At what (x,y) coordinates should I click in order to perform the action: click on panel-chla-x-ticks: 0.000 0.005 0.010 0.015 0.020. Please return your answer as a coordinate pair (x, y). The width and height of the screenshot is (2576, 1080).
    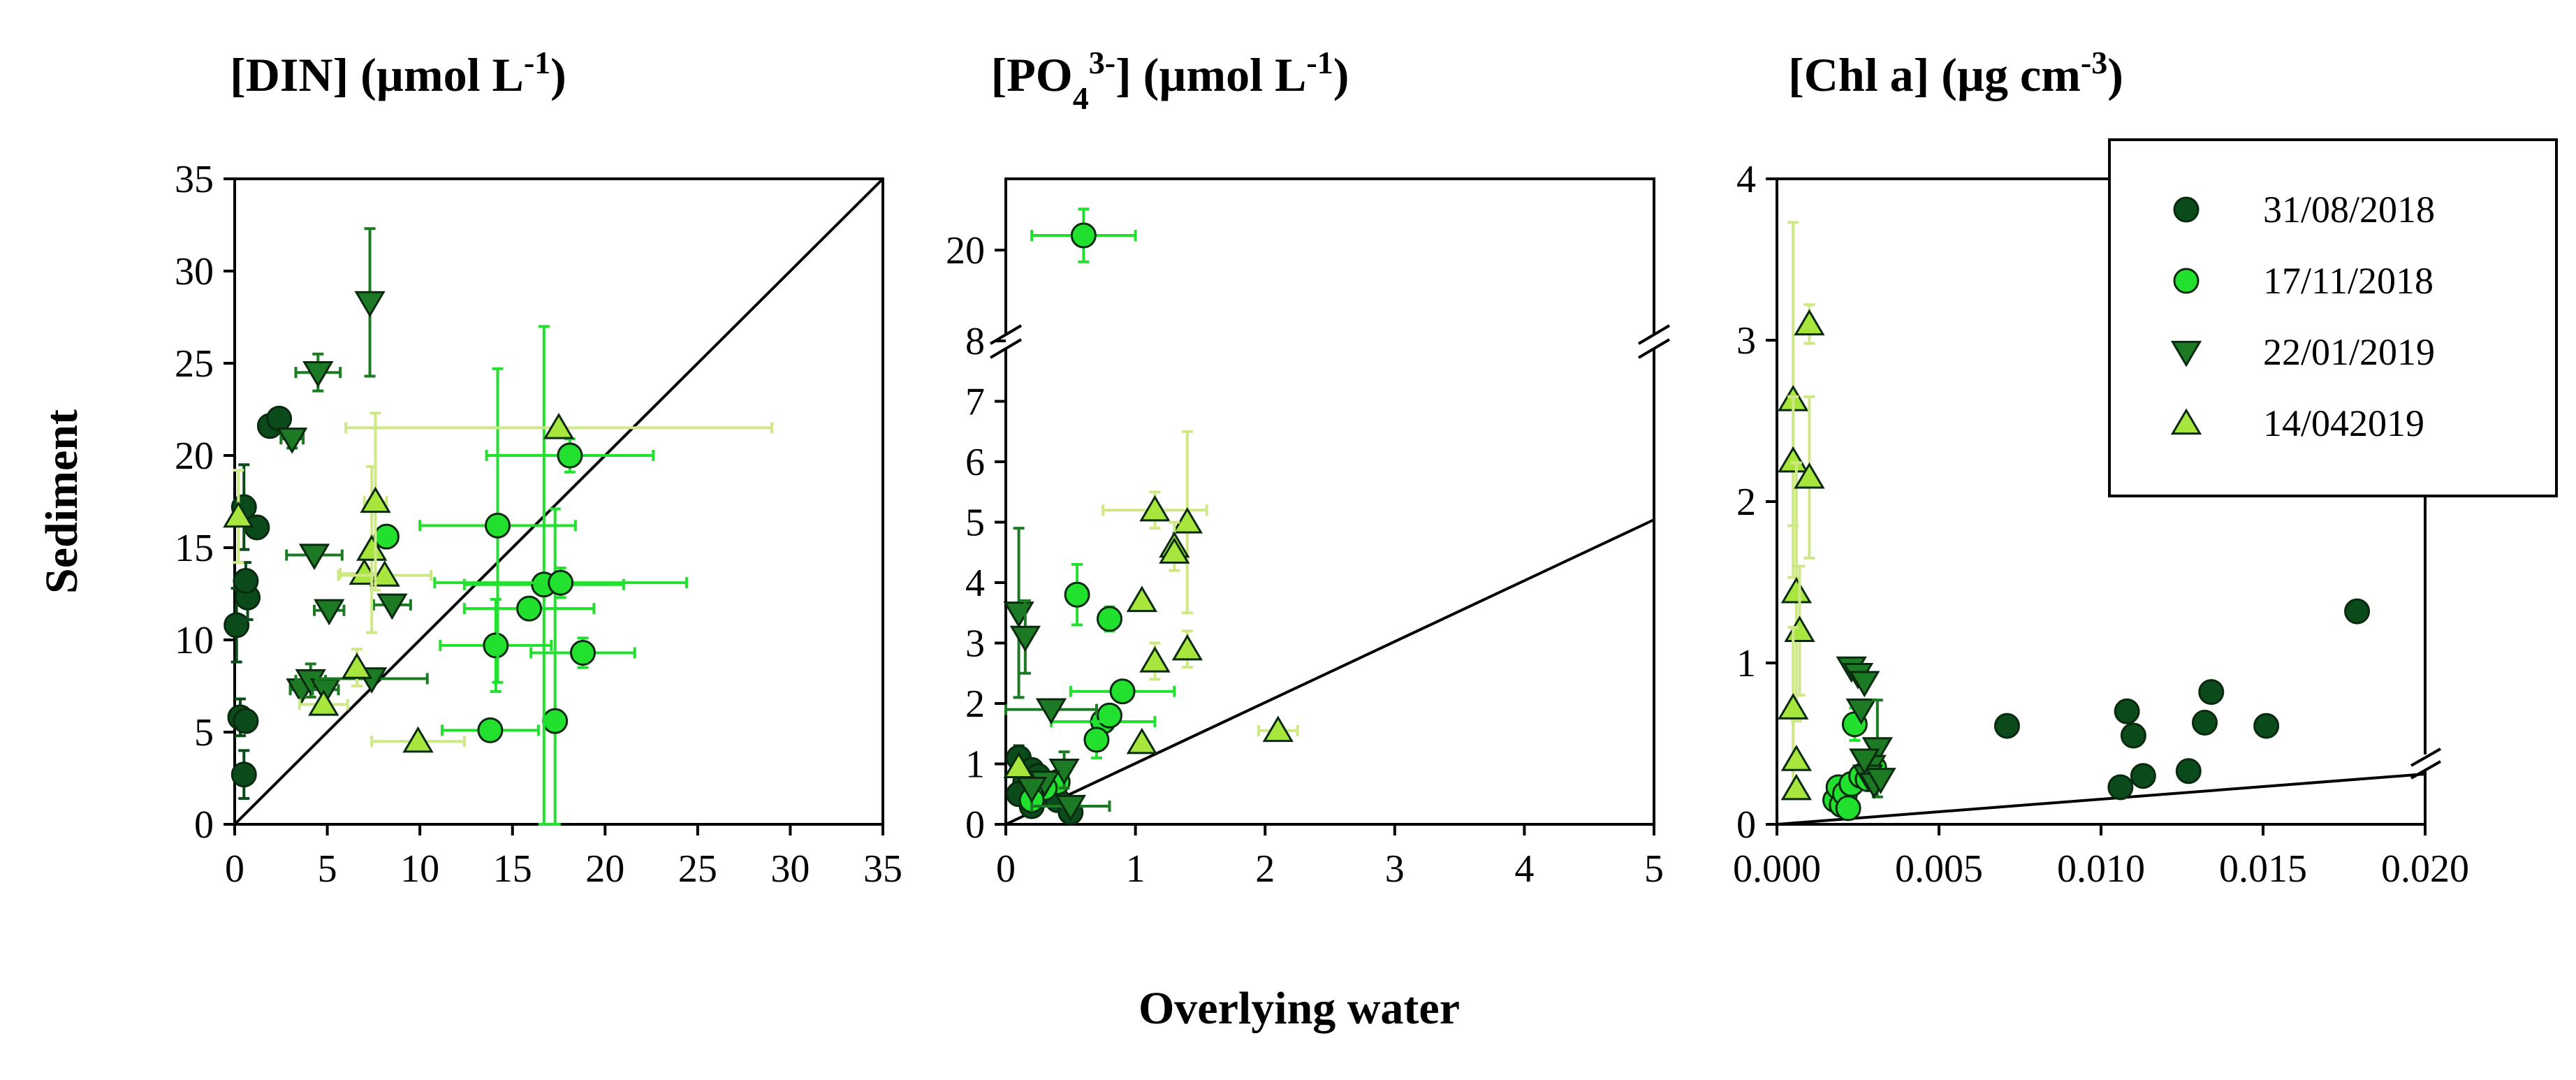
    Looking at the image, I should click on (2101, 857).